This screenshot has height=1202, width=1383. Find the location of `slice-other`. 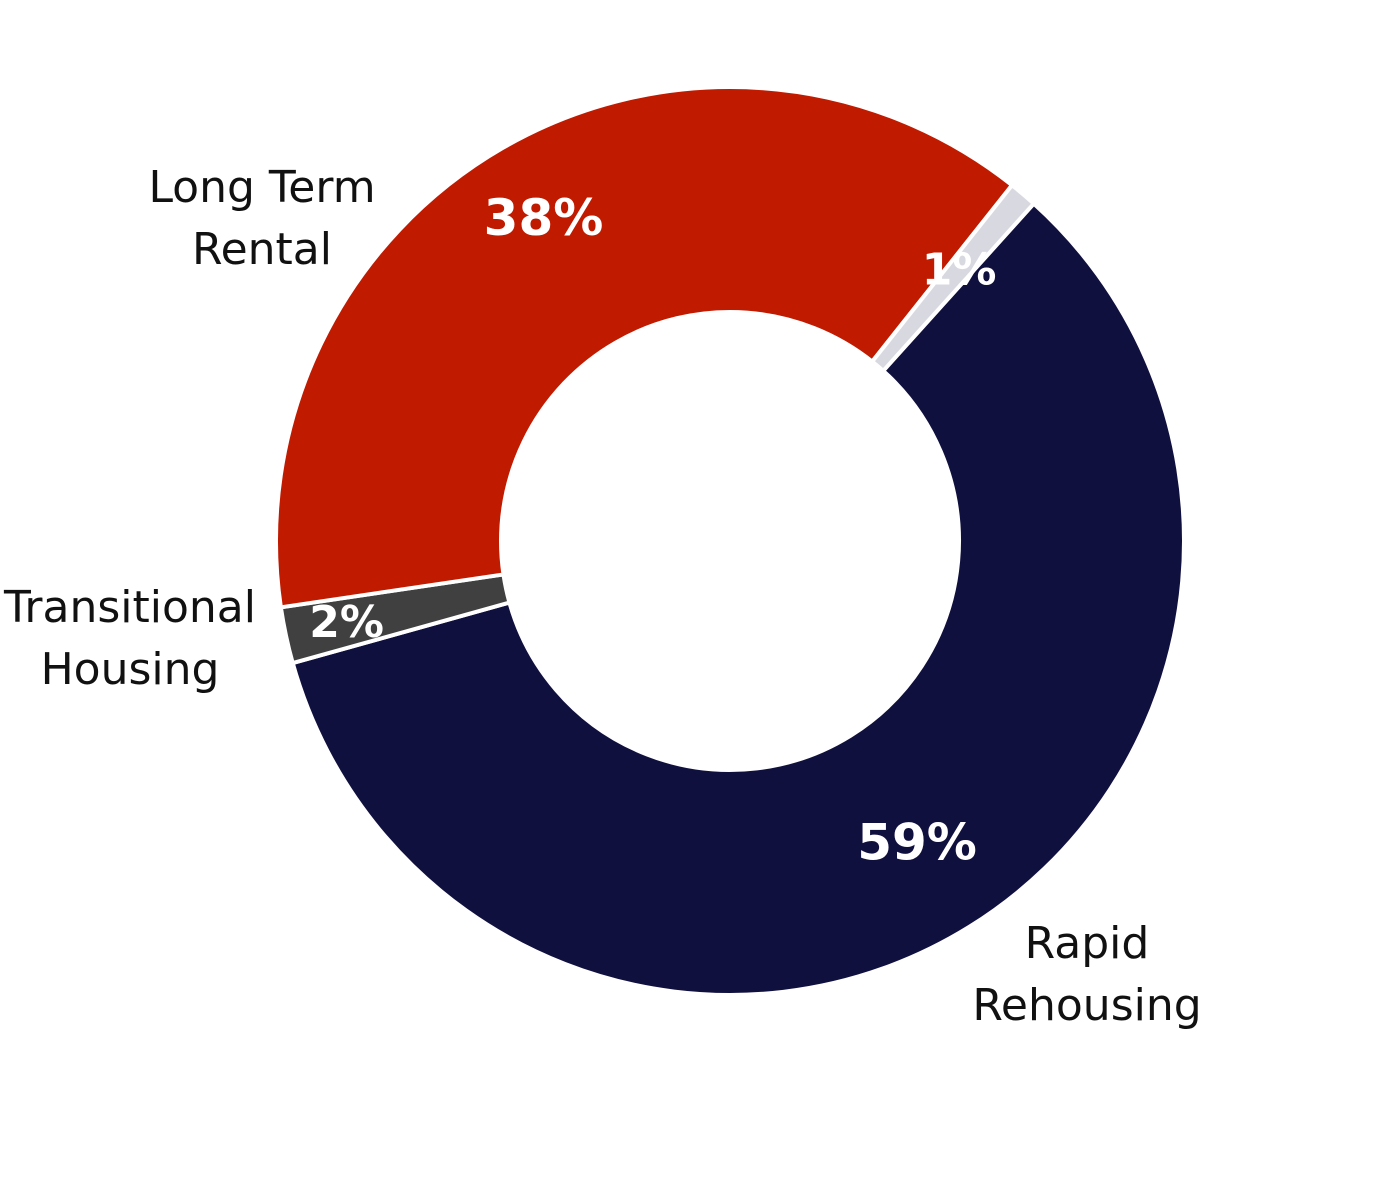

slice-other is located at coordinates (953, 278).